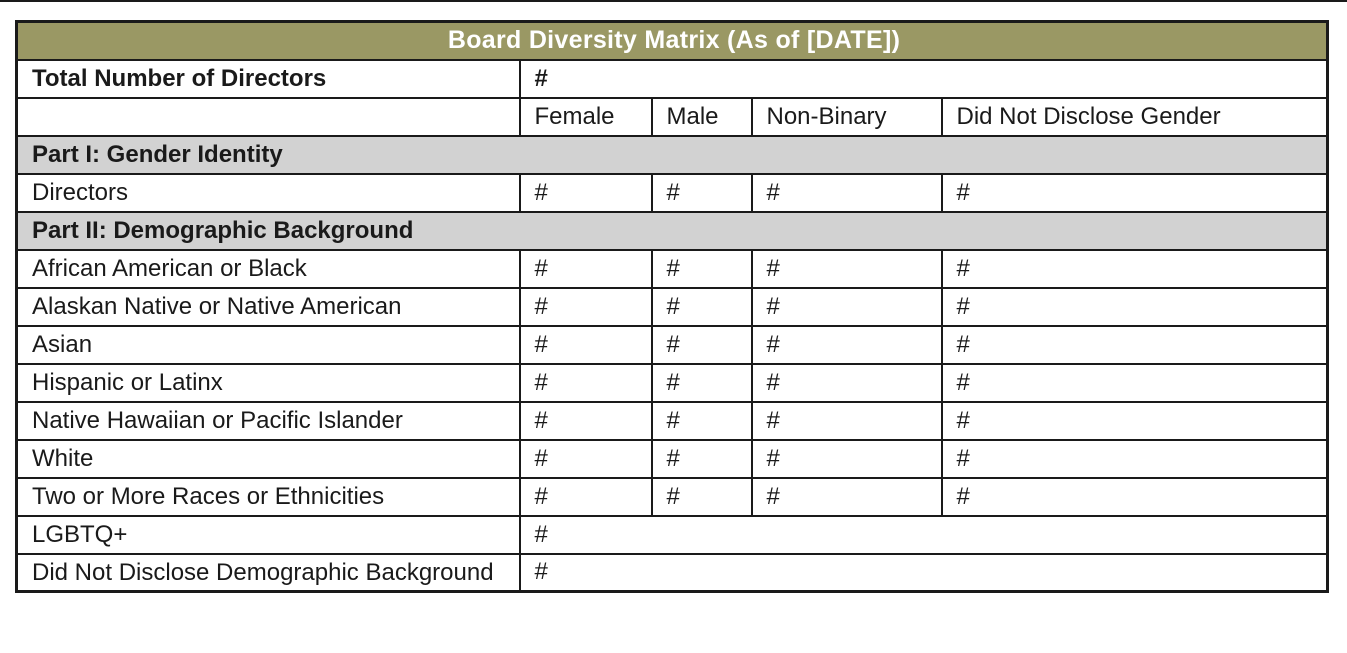 The width and height of the screenshot is (1347, 653). I want to click on part1-header-row: Part I: Gender Identity, so click(672, 154).